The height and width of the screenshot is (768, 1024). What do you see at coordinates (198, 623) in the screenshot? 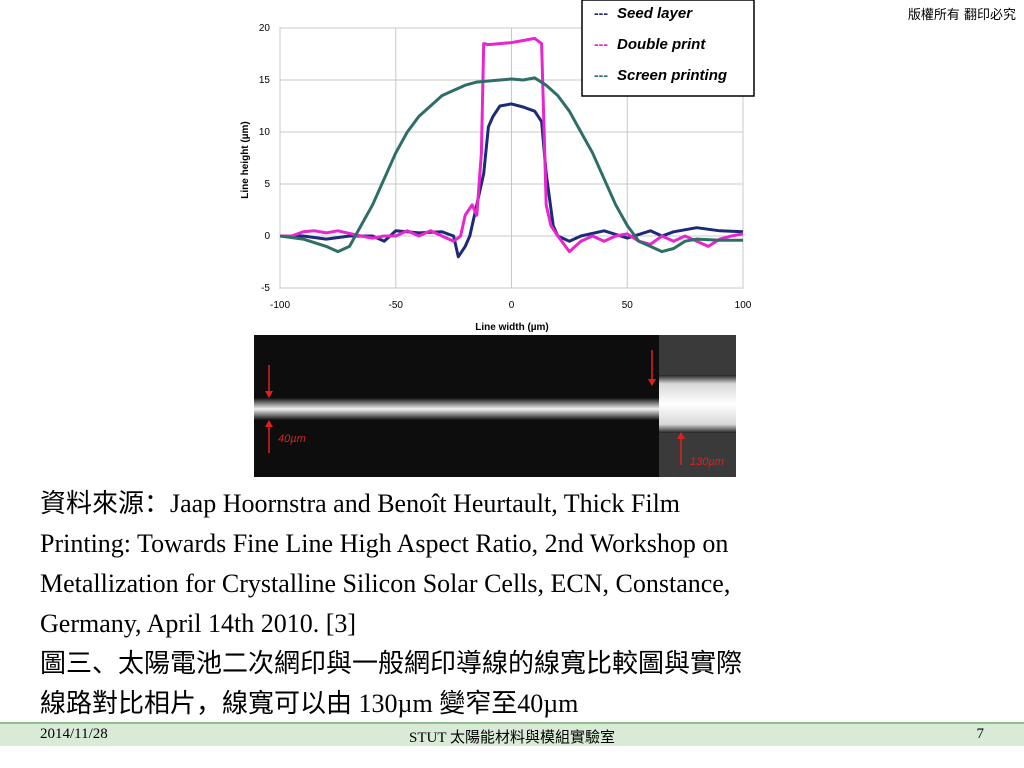
I see `caption-line: Germany, April 14th 2010. [3]` at bounding box center [198, 623].